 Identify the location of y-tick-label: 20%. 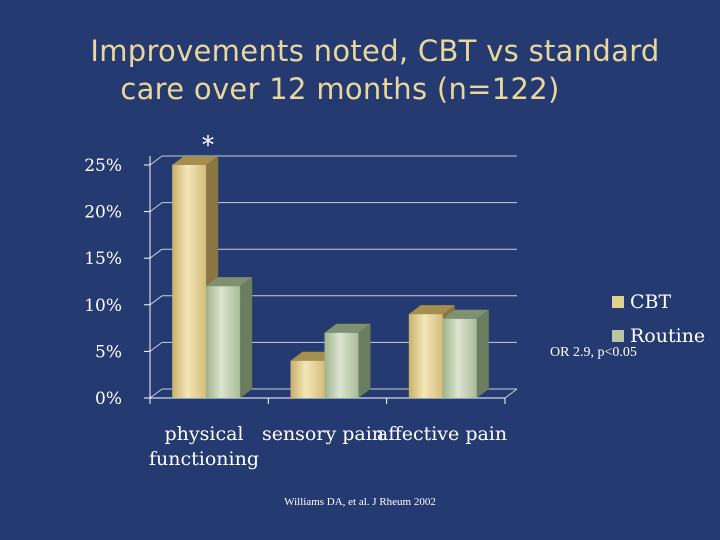
(103, 213).